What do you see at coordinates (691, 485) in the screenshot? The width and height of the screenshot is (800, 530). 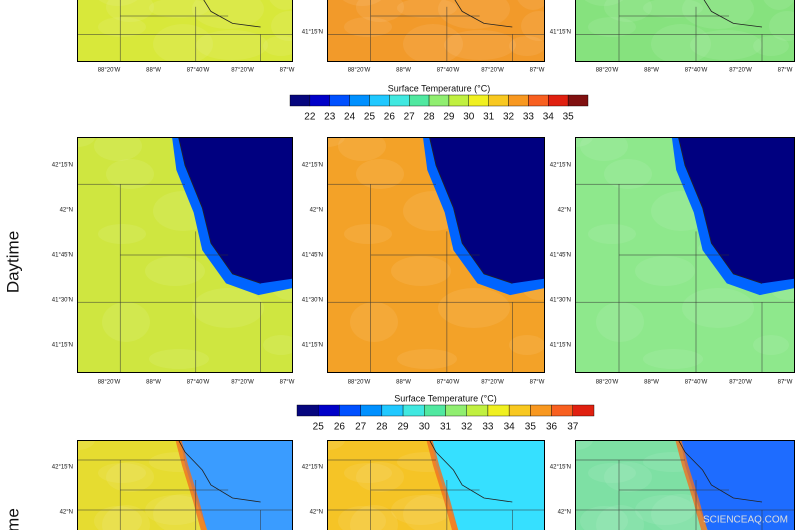 I see `warm-coast` at bounding box center [691, 485].